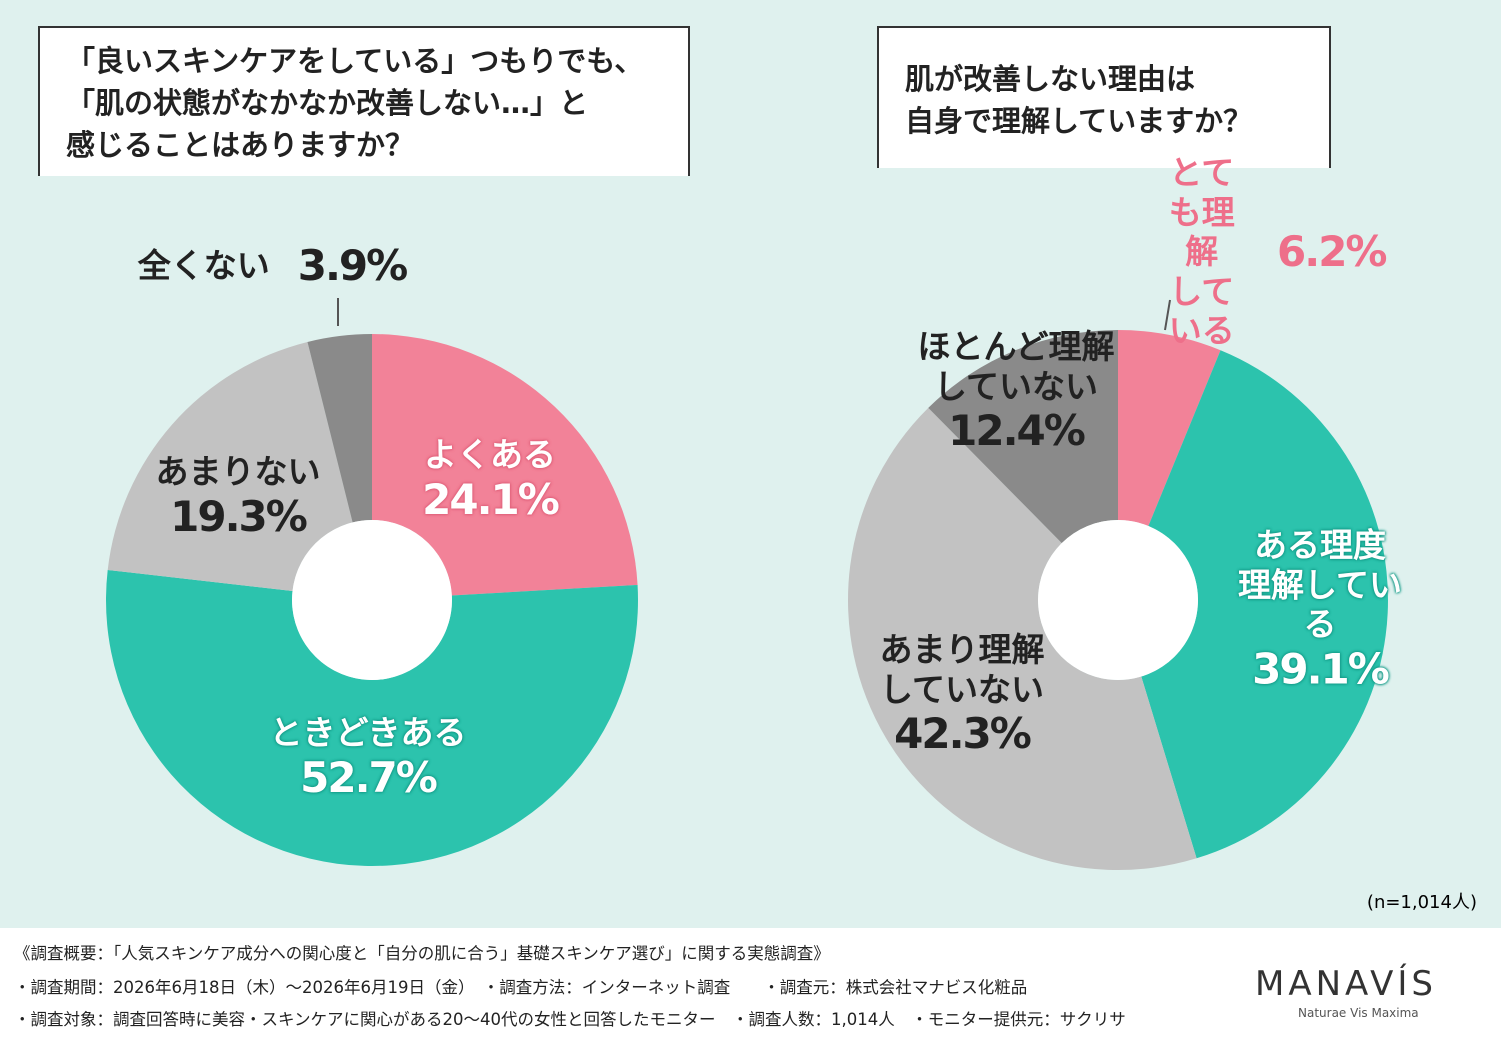  I want to click on logo: MANAVÍS, so click(1346, 984).